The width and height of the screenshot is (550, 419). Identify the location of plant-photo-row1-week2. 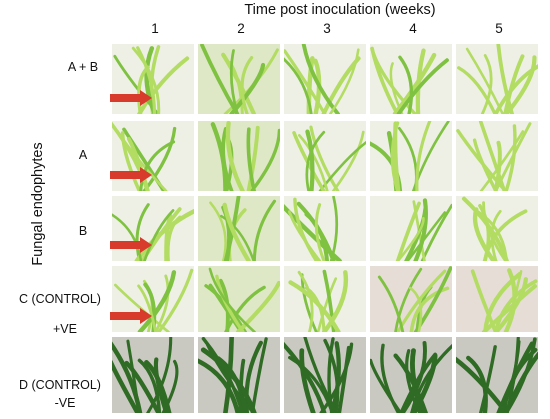
(239, 79).